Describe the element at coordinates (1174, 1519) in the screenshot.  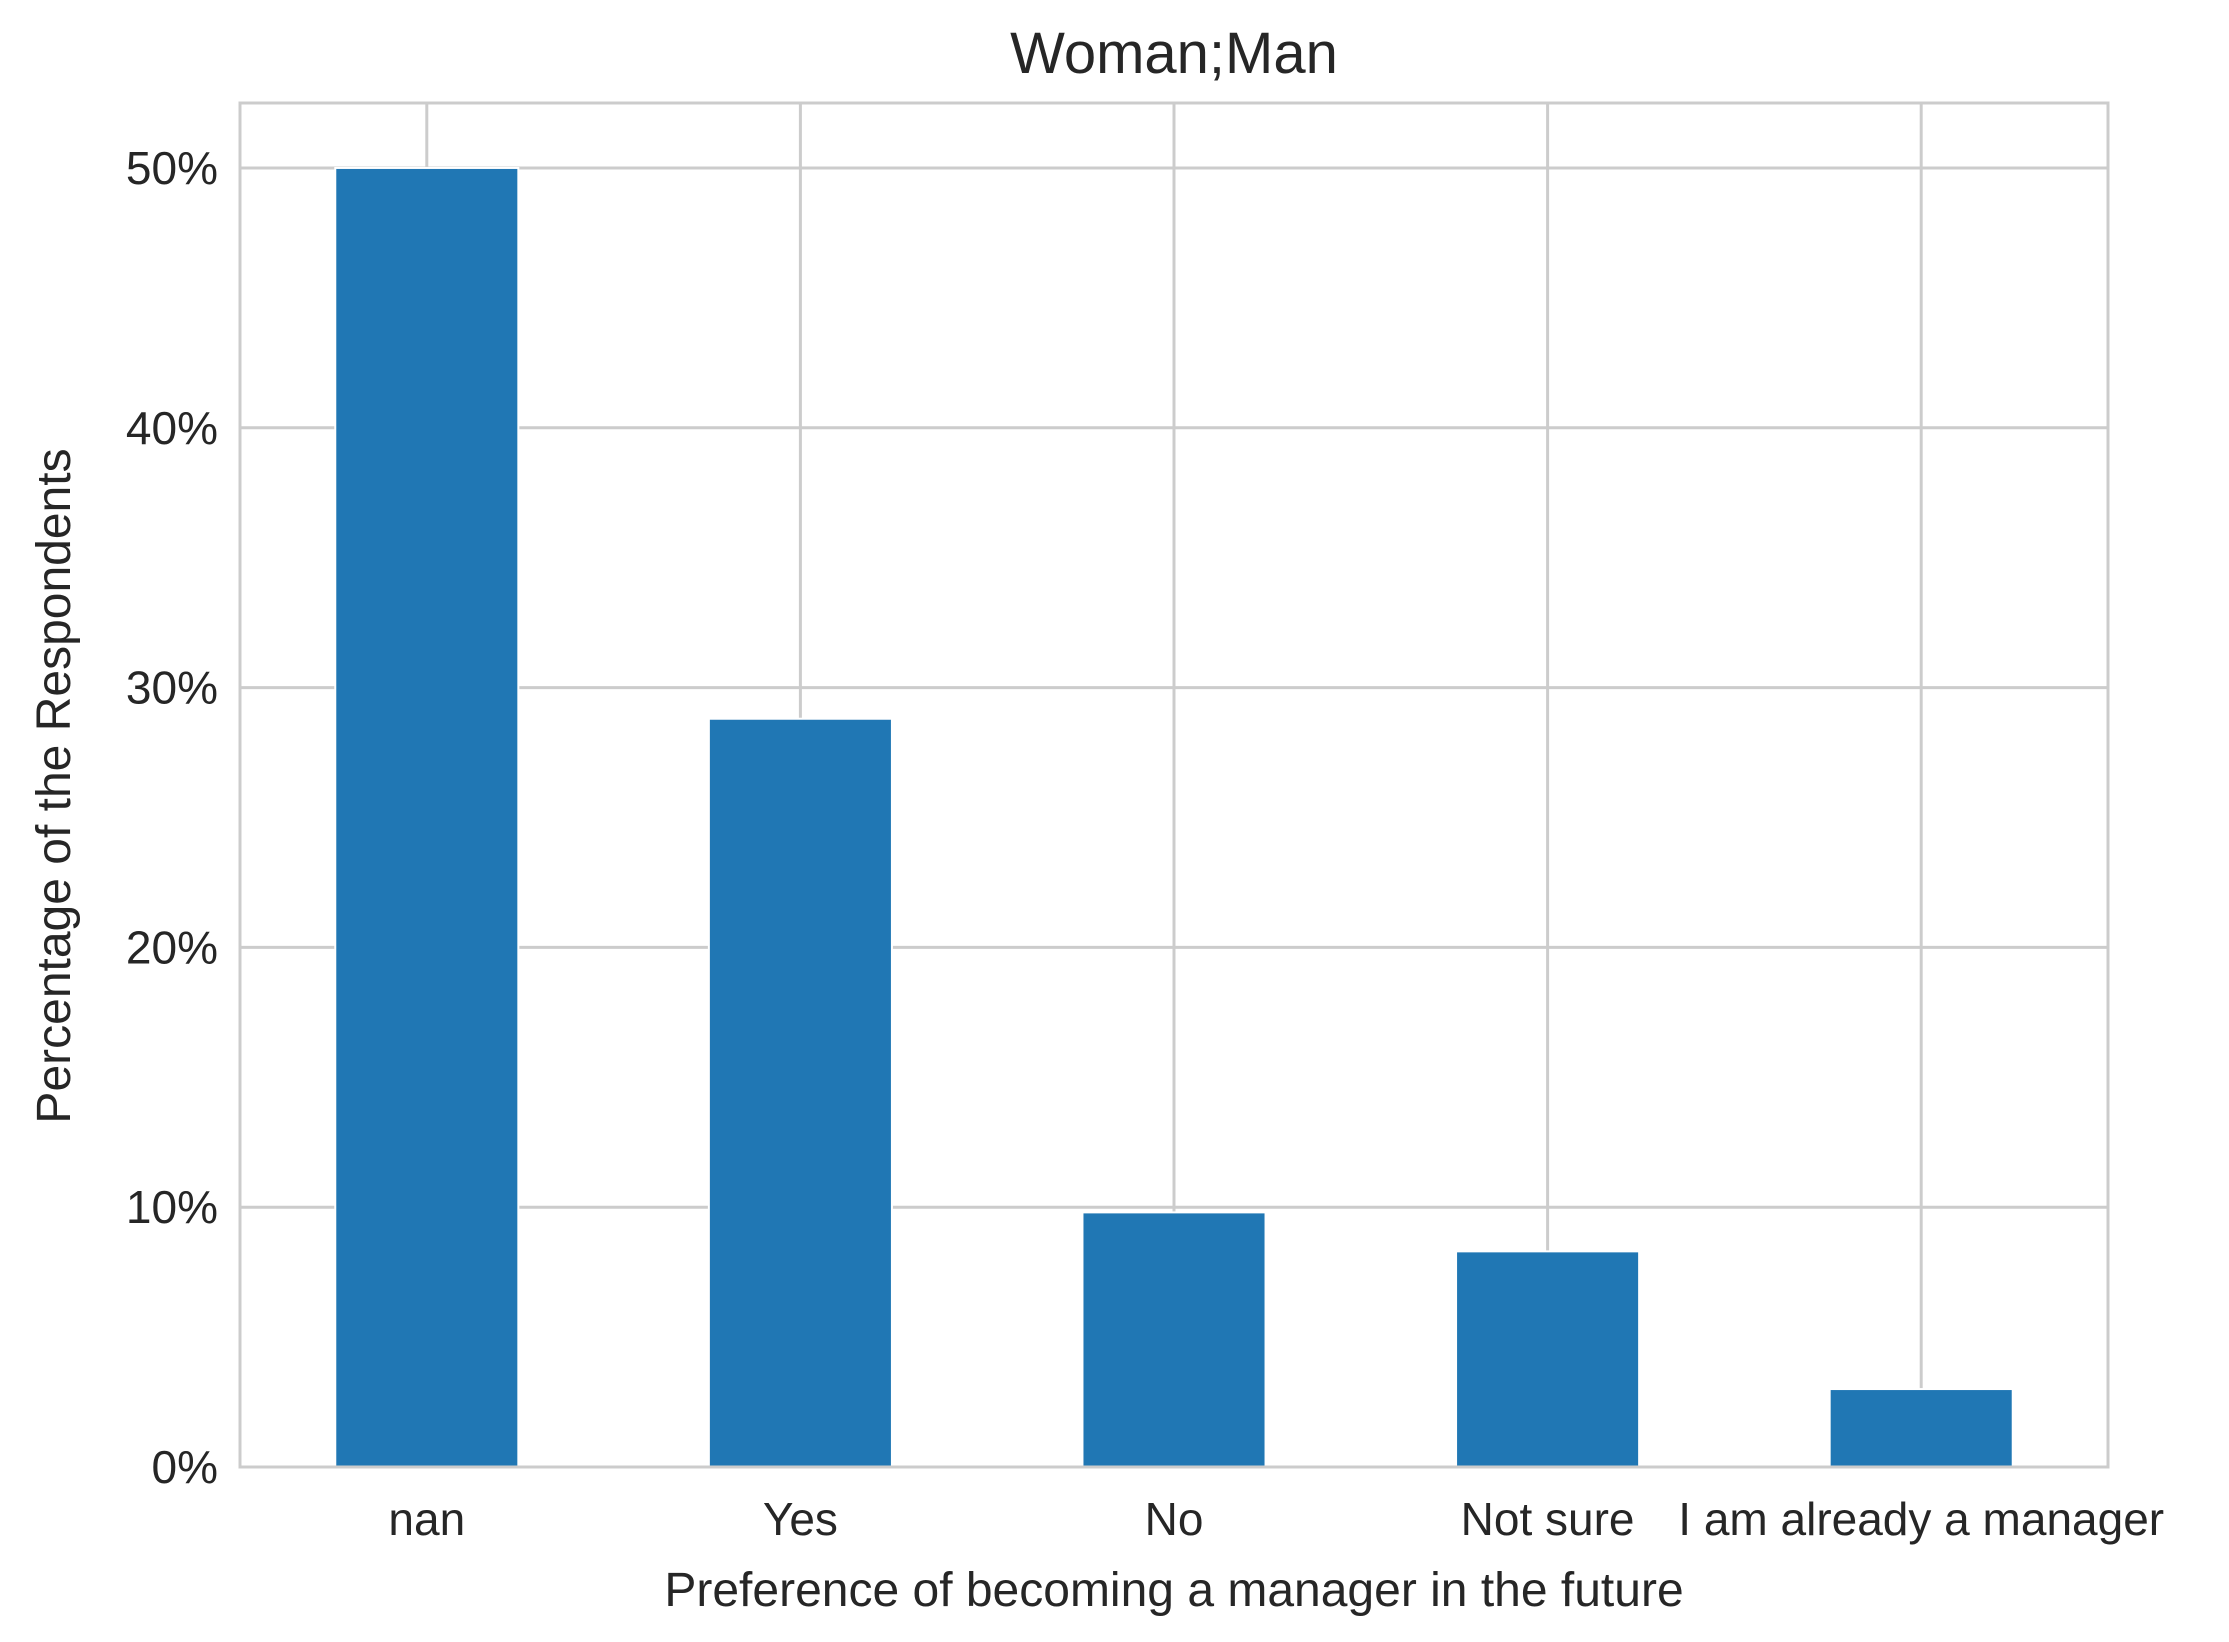
I see `x-tick-label: No` at that location.